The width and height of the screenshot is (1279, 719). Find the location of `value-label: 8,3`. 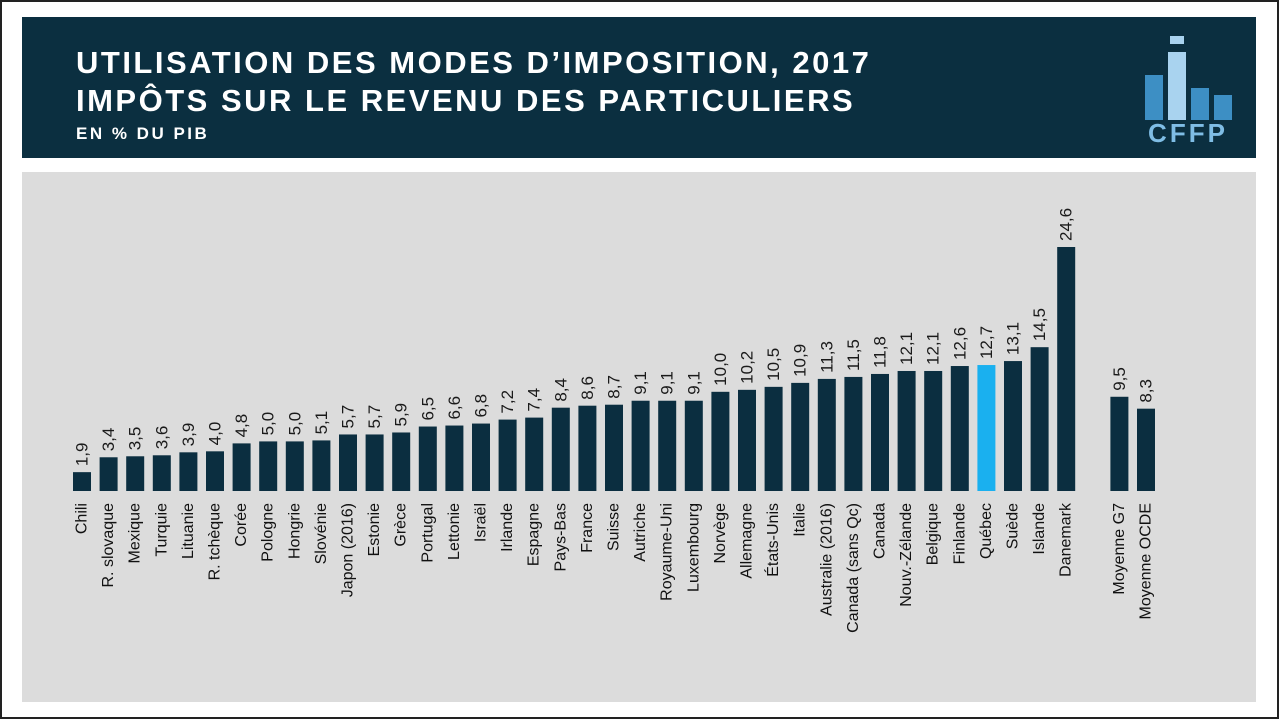

value-label: 8,3 is located at coordinates (1146, 391).